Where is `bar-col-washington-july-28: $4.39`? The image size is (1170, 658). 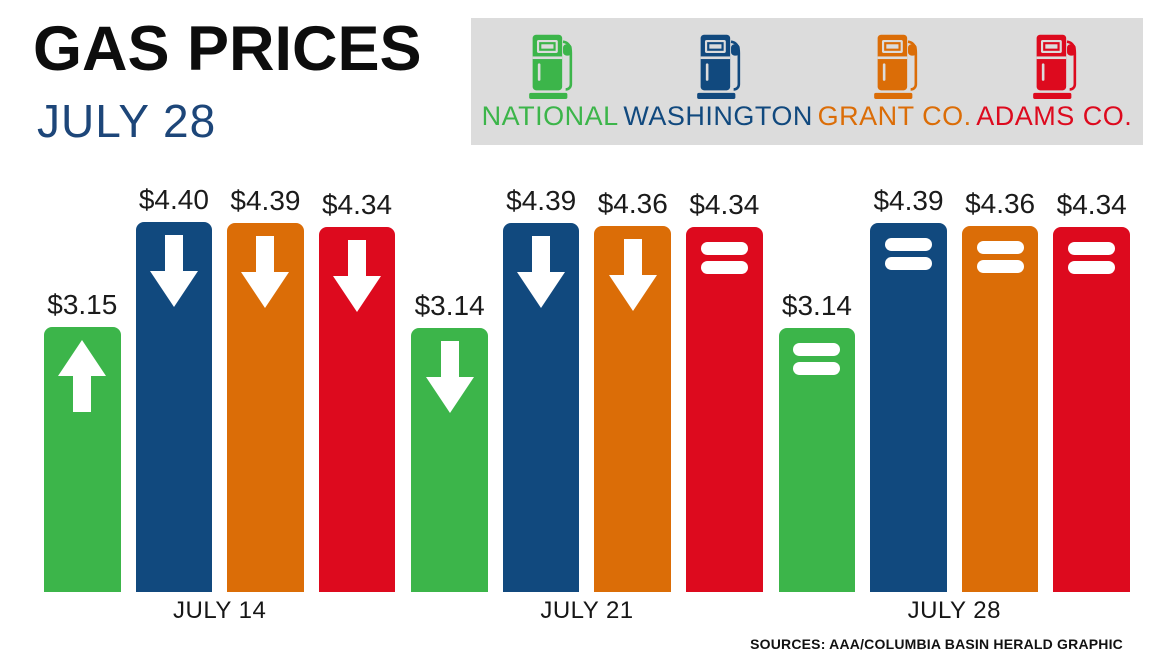 bar-col-washington-july-28: $4.39 is located at coordinates (908, 388).